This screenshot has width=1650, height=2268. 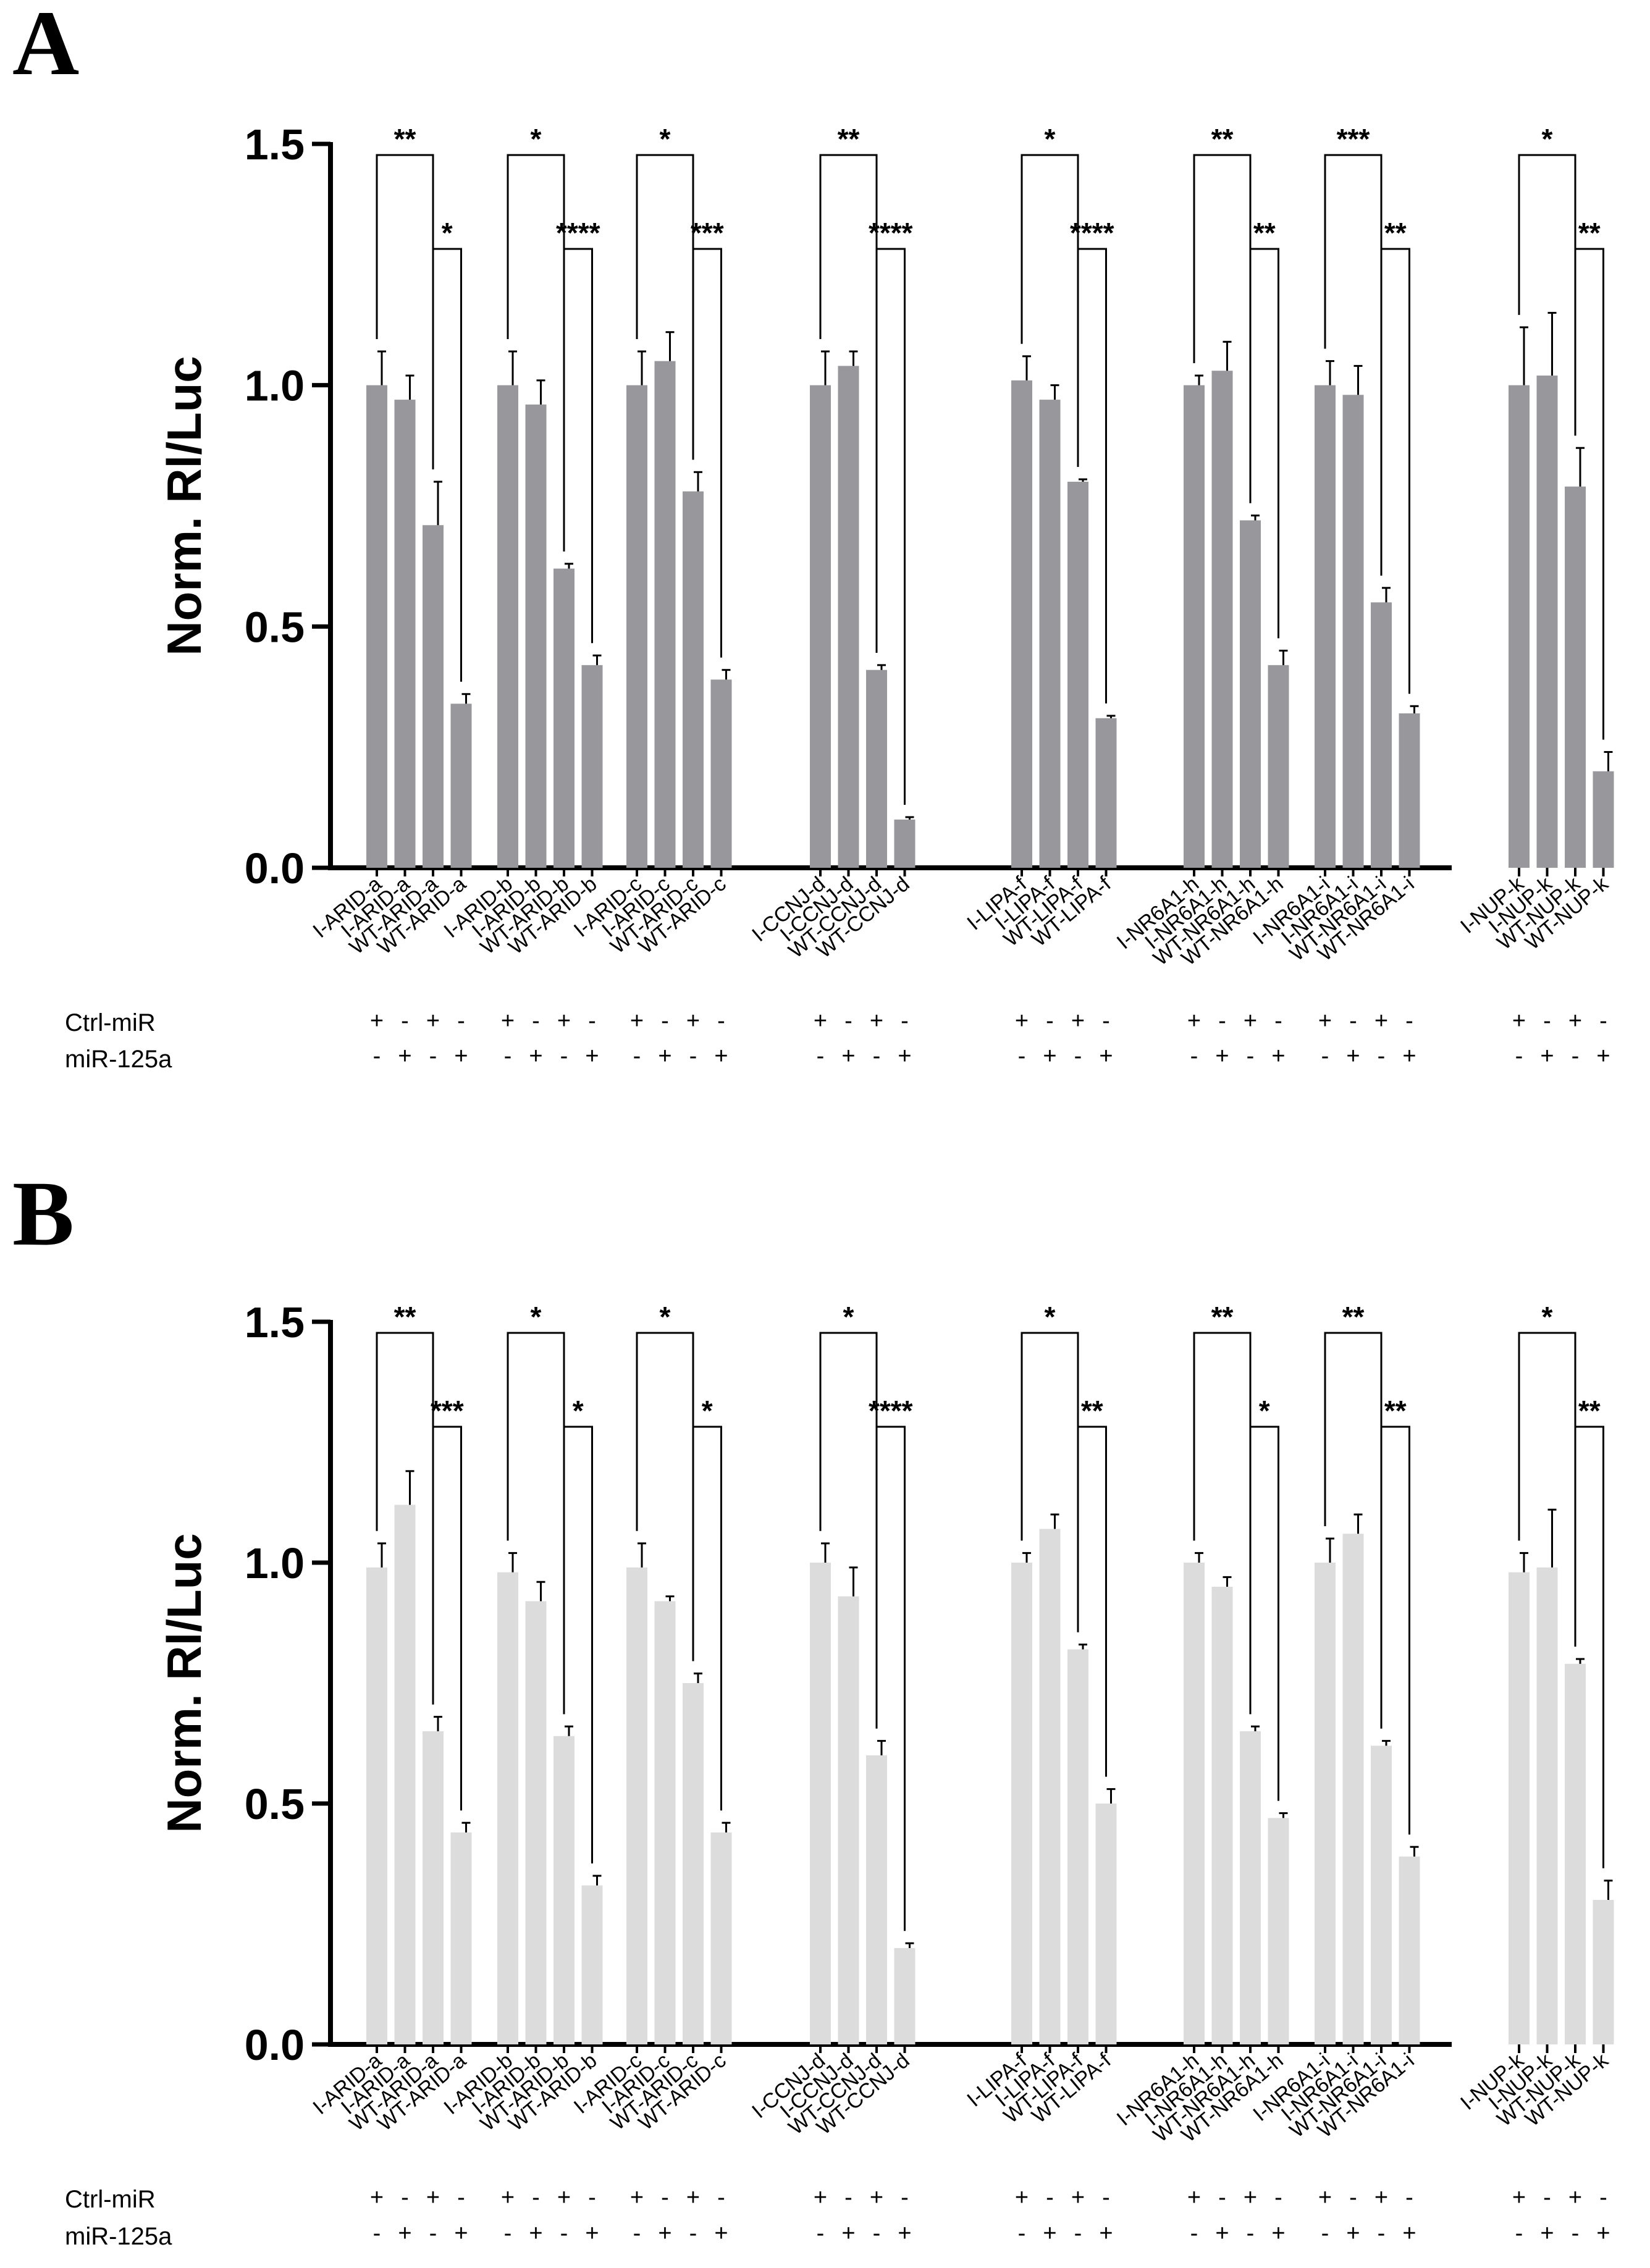 I want to click on y-axis-label: Norm. Rl/Luc, so click(x=184, y=1683).